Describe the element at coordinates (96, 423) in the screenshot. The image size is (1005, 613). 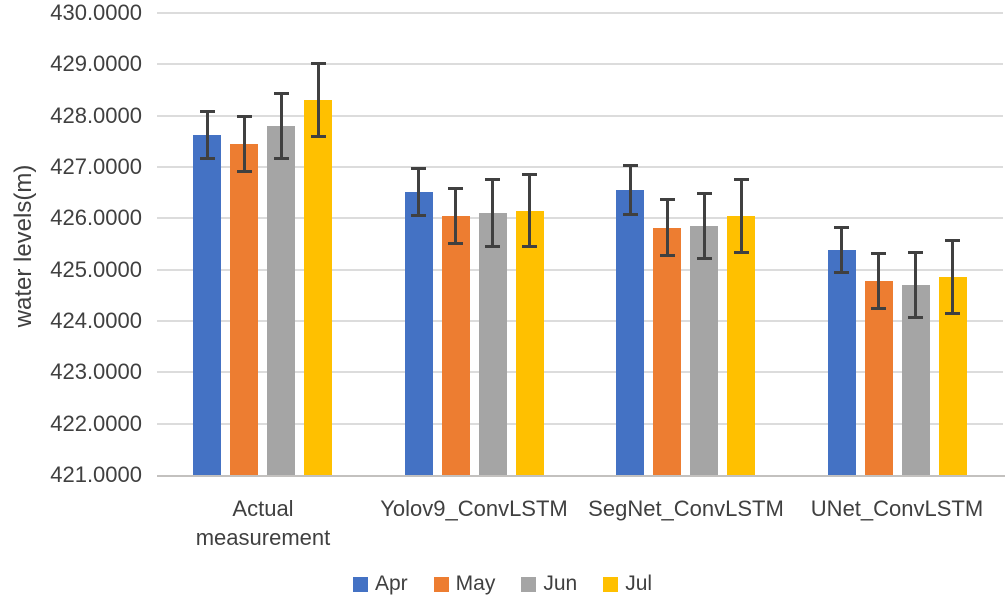
I see `y-axis-tick-label: 422.0000` at that location.